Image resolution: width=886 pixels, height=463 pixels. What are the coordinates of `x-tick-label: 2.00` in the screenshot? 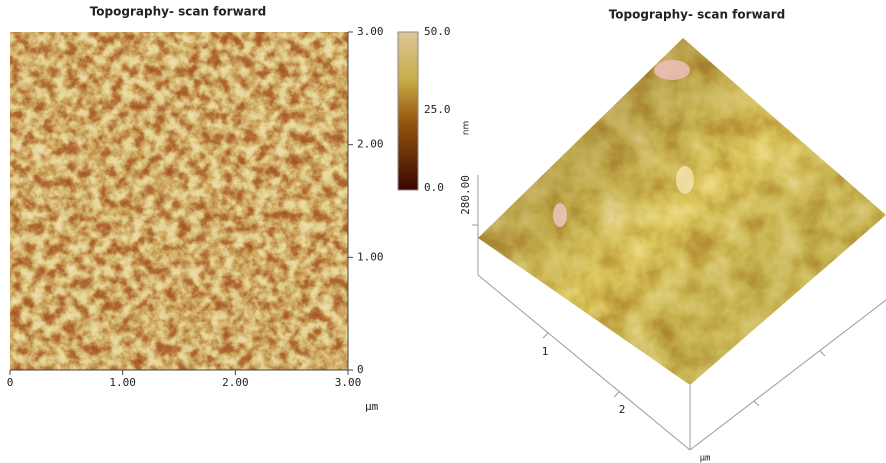 It's located at (235, 382).